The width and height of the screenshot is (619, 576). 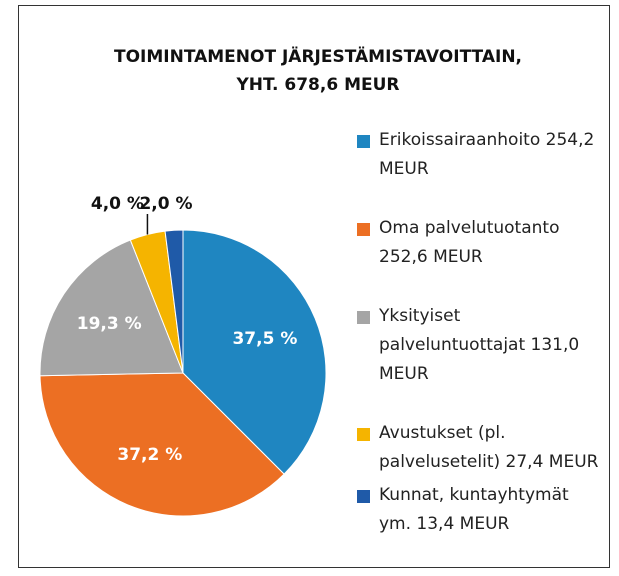 I want to click on legend-label: Erikoissairaanhoito 254,2 MEUR, so click(x=487, y=154).